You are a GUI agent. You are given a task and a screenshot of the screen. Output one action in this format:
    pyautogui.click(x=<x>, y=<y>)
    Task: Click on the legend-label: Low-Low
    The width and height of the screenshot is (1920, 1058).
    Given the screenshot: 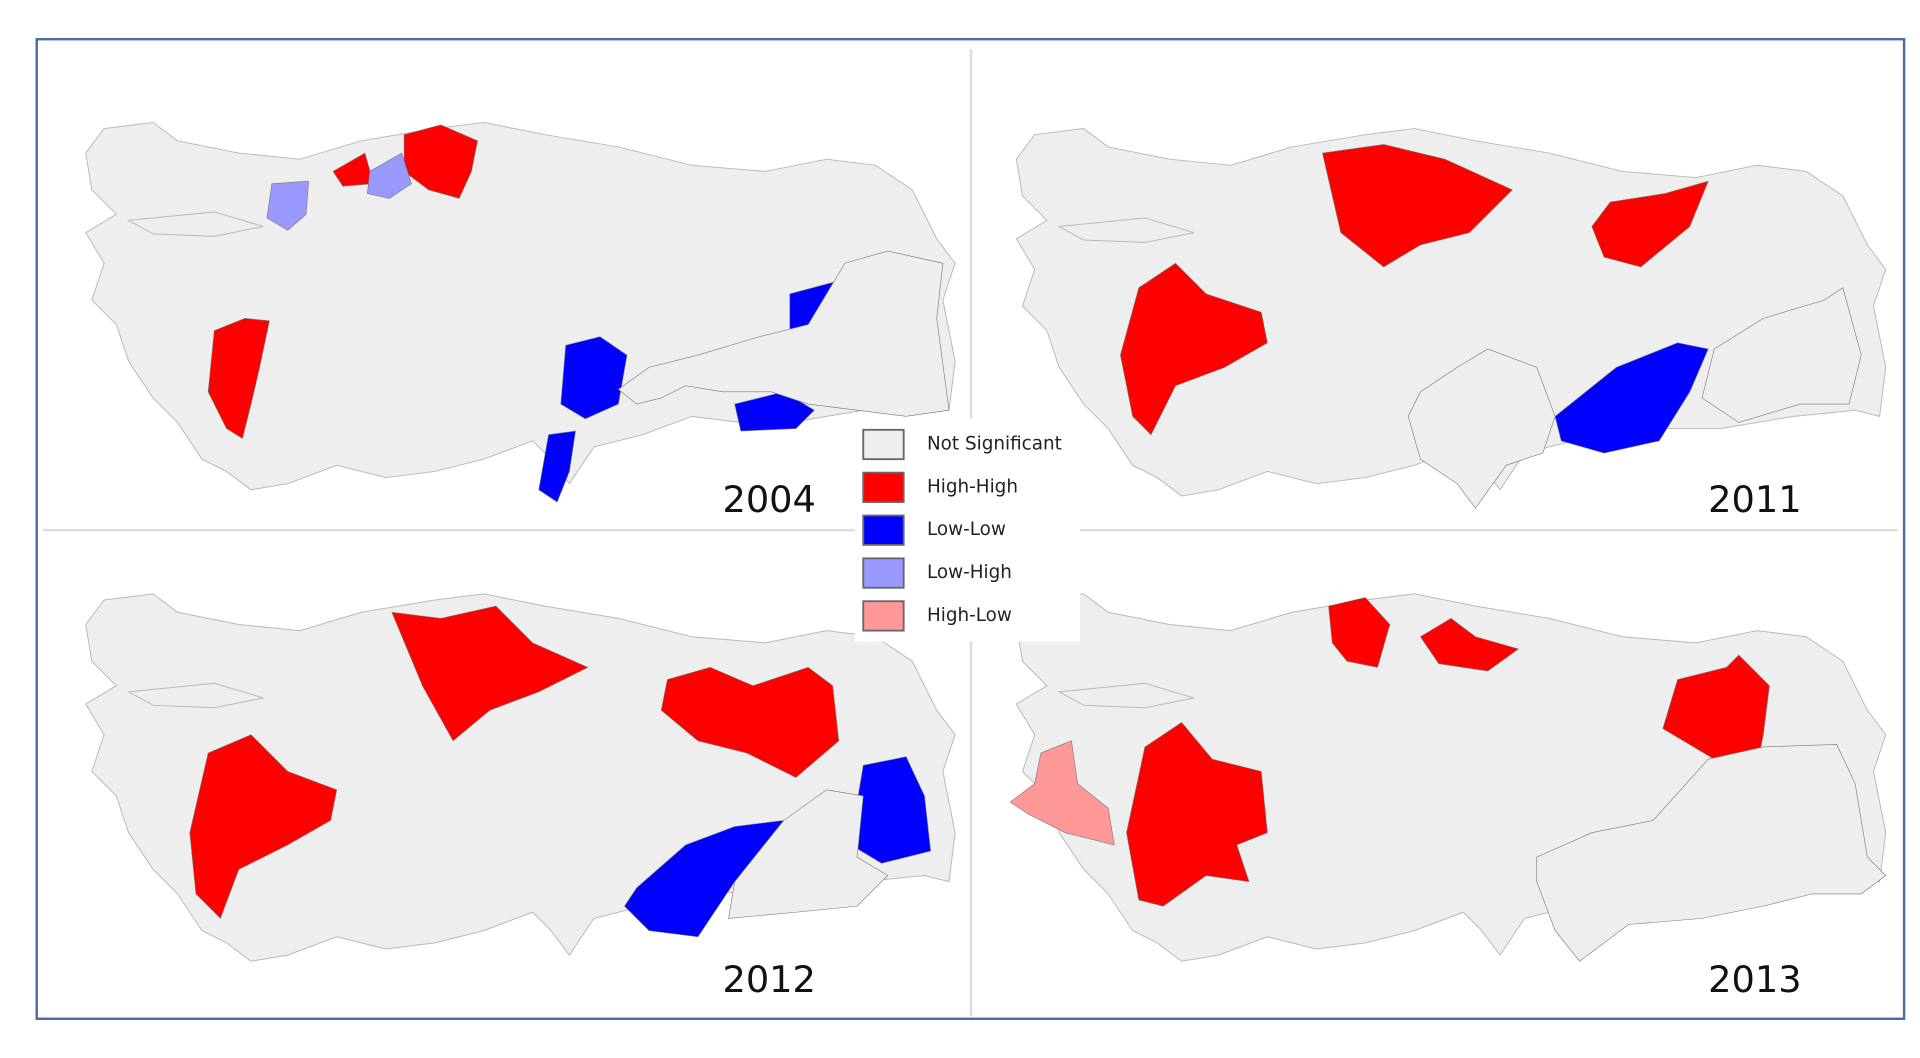 What is the action you would take?
    pyautogui.click(x=966, y=529)
    